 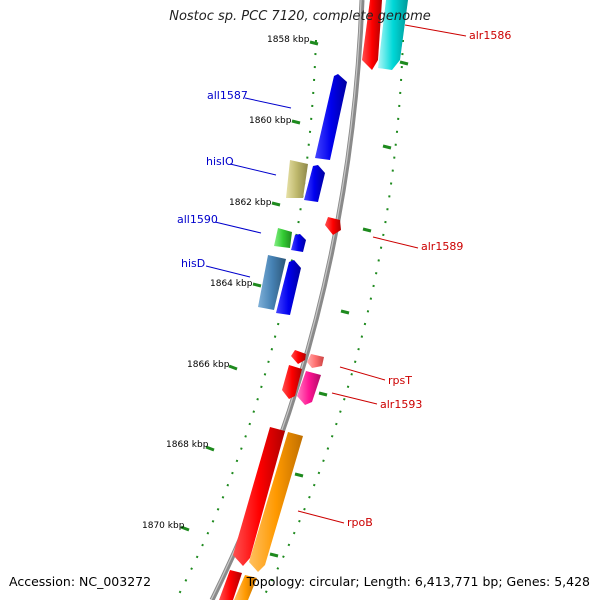 I want to click on gene-hisIO-part, so click(x=297, y=179).